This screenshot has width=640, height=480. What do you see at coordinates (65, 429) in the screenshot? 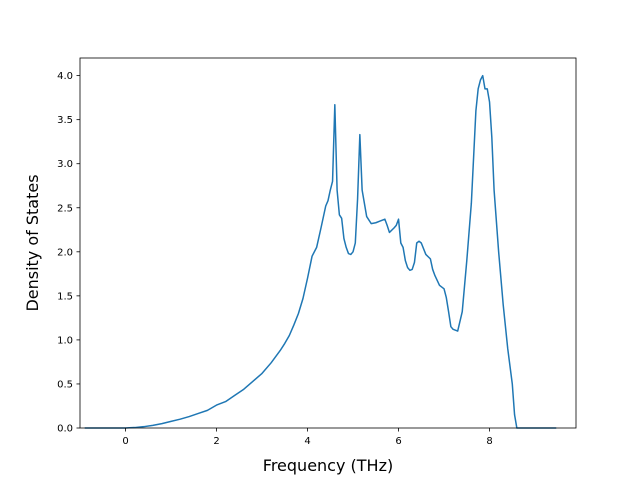
I see `y-tick-label: 0.0` at bounding box center [65, 429].